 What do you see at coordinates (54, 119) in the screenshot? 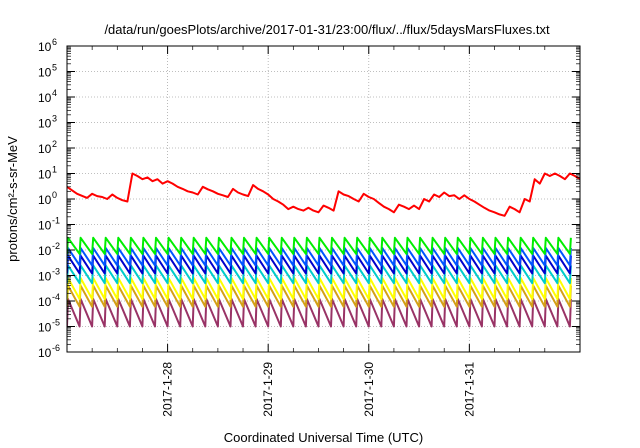
I see `y-tick-exponent: 3` at bounding box center [54, 119].